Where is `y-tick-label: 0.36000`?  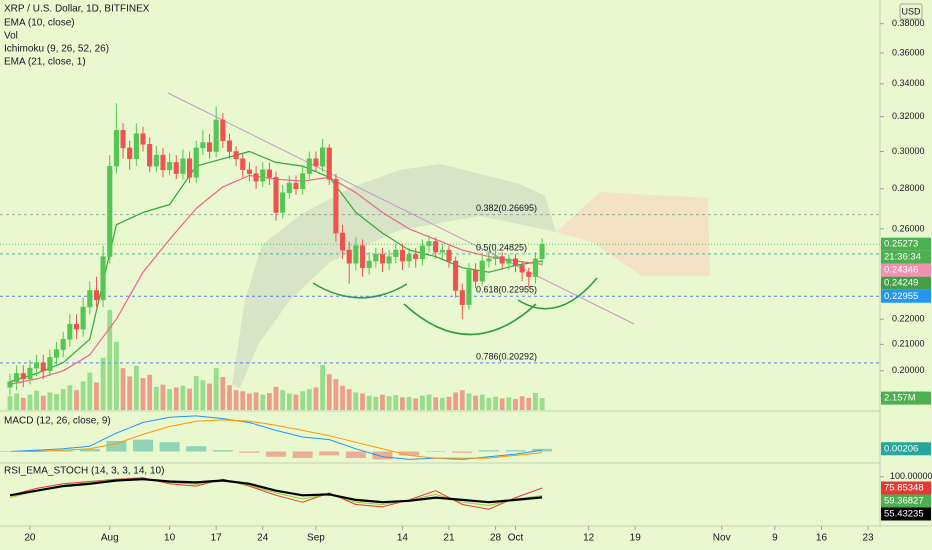 y-tick-label: 0.36000 is located at coordinates (908, 52).